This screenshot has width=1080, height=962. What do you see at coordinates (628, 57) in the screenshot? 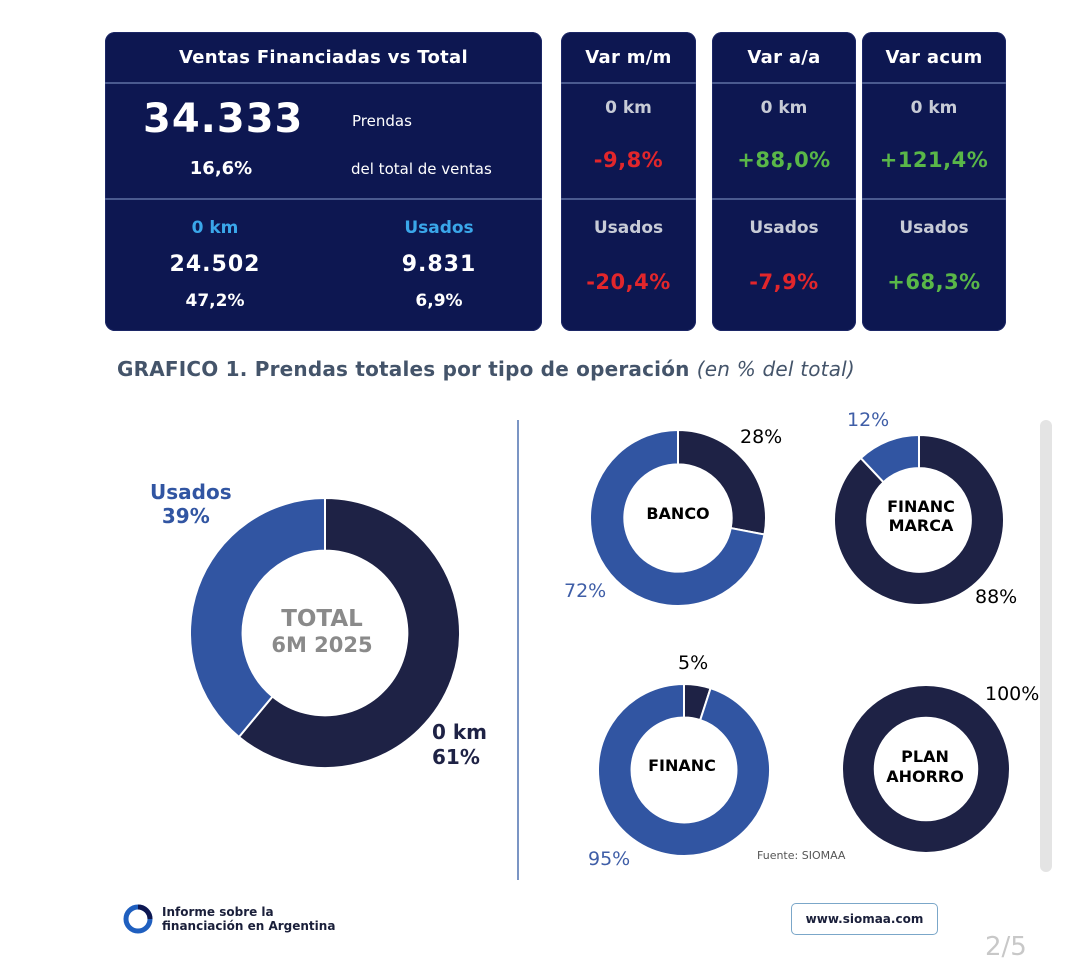
I see `var-header: Var m/m` at bounding box center [628, 57].